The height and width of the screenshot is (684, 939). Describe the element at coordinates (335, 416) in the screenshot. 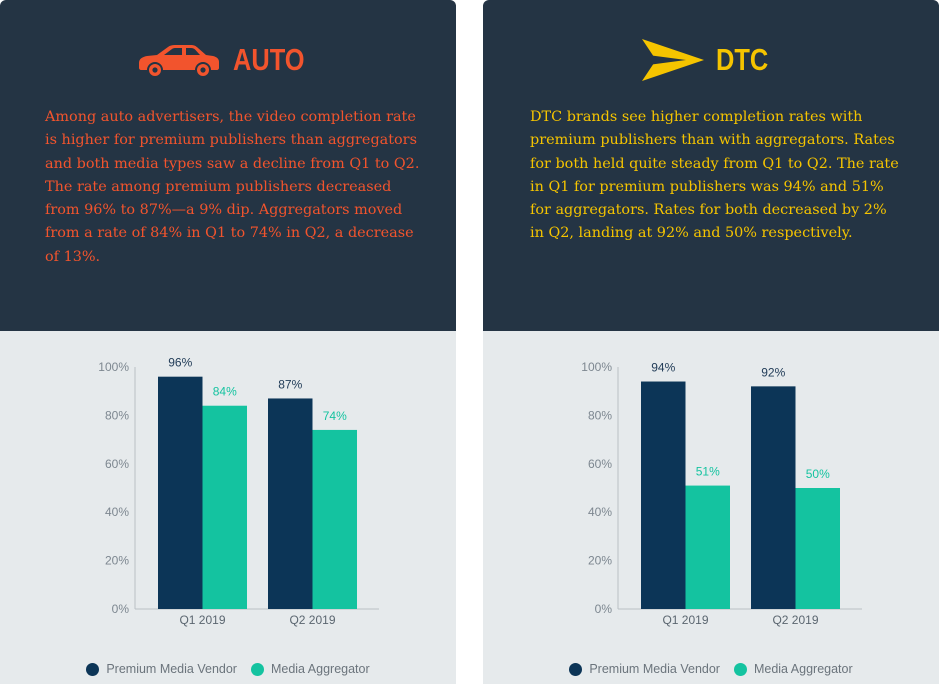

I see `auto-data-label: 74%` at that location.